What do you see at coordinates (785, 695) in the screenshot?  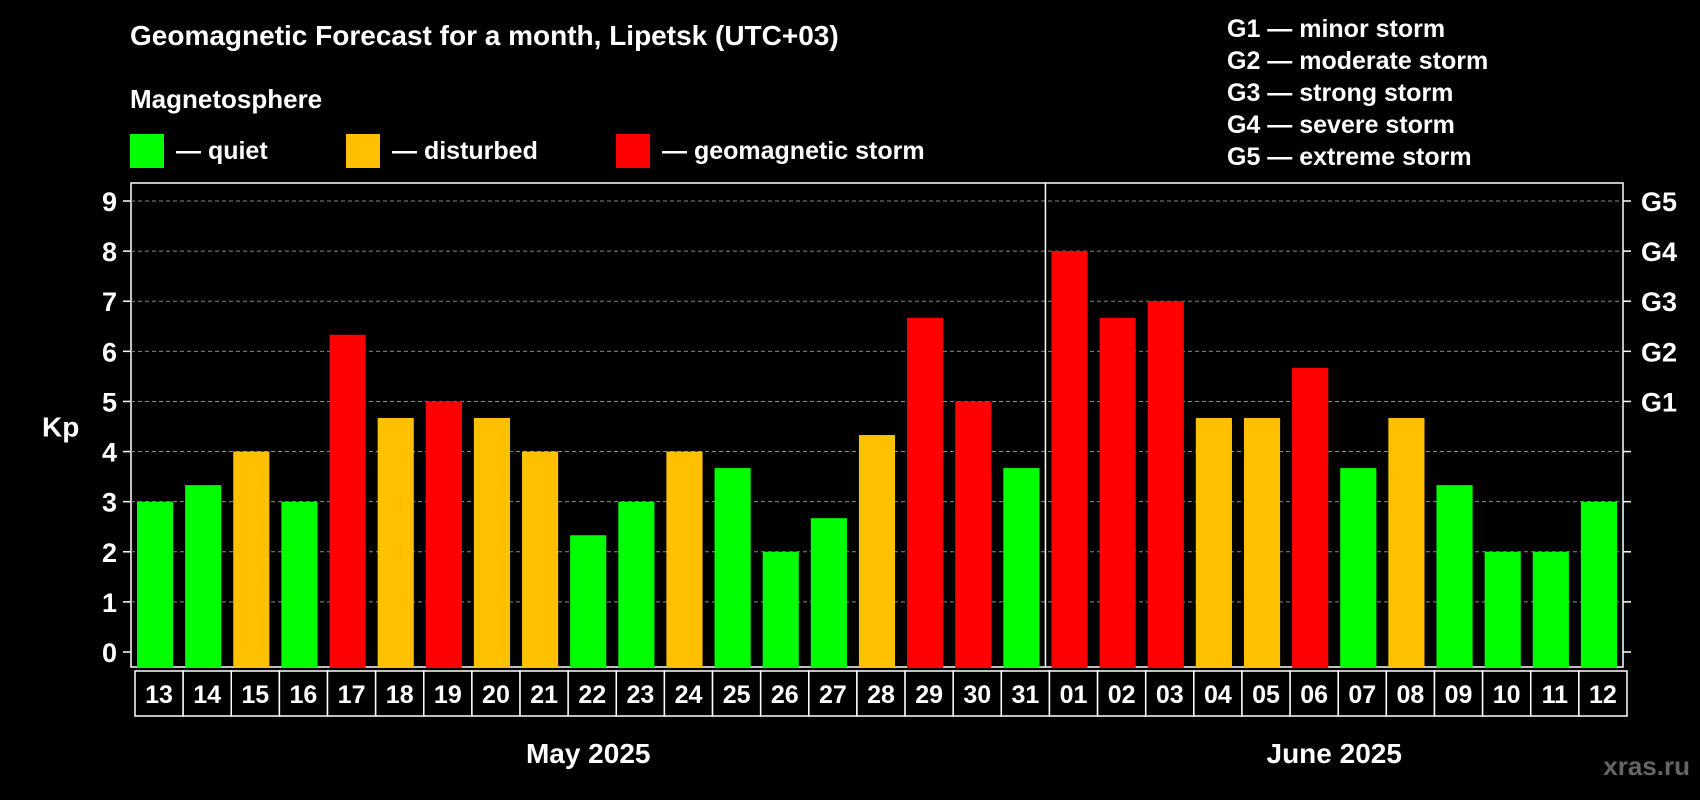 I see `x-tick-label: 26` at bounding box center [785, 695].